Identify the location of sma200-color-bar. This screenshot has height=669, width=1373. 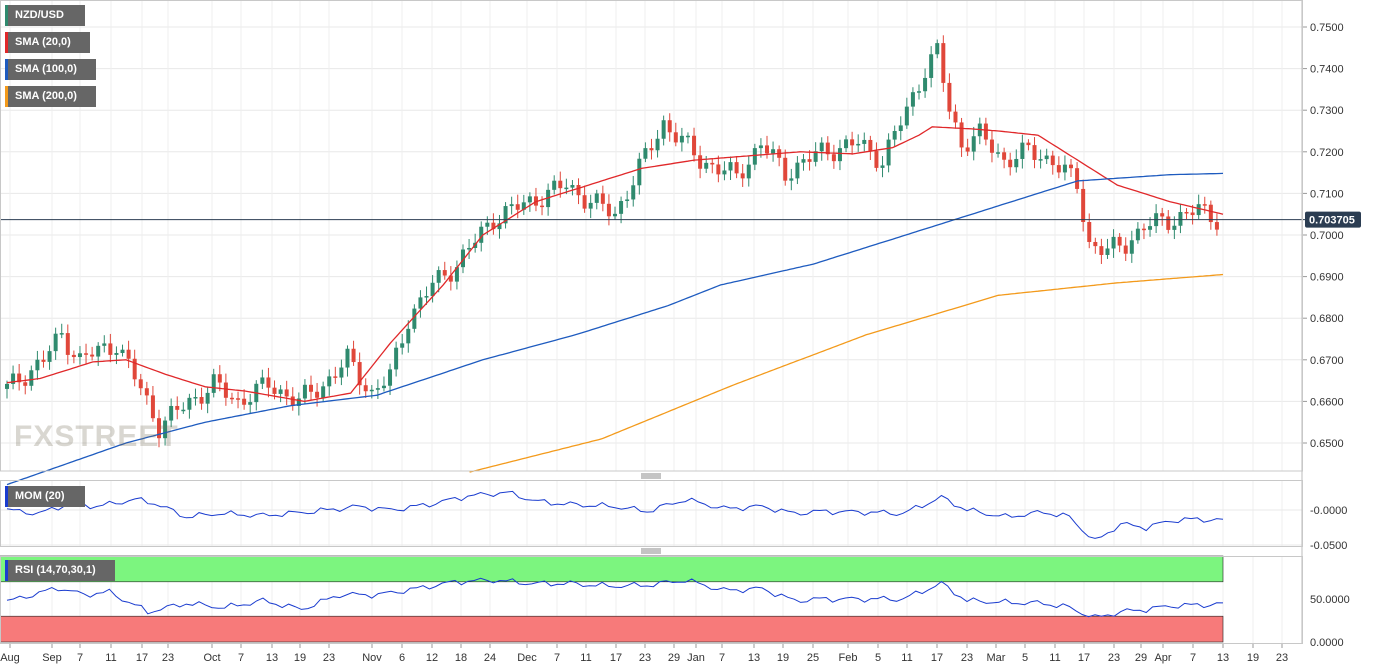
(6, 96).